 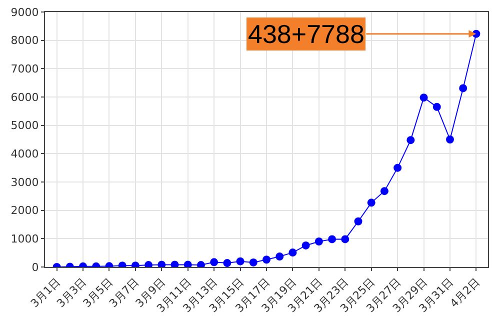 I want to click on y-tick-label: 7000, so click(x=24, y=69).